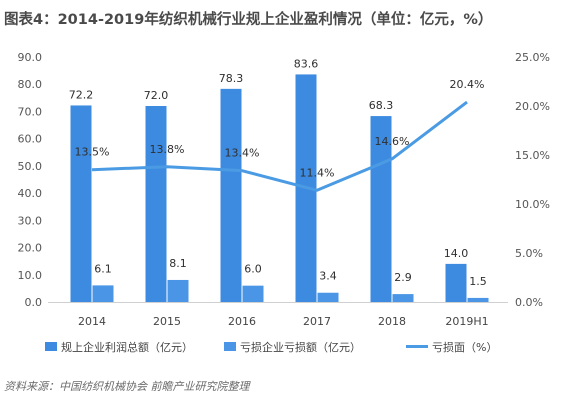 This screenshot has width=565, height=401. I want to click on x-tick-label: 2019H1, so click(466, 321).